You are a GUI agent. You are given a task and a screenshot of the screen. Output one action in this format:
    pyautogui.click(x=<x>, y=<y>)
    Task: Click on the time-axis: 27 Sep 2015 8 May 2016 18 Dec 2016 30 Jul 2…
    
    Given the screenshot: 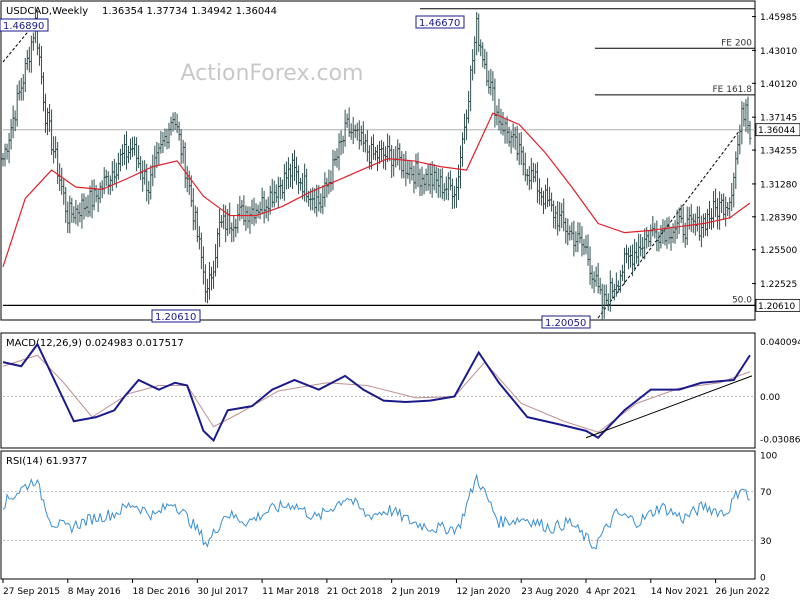 What is the action you would take?
    pyautogui.click(x=386, y=588)
    